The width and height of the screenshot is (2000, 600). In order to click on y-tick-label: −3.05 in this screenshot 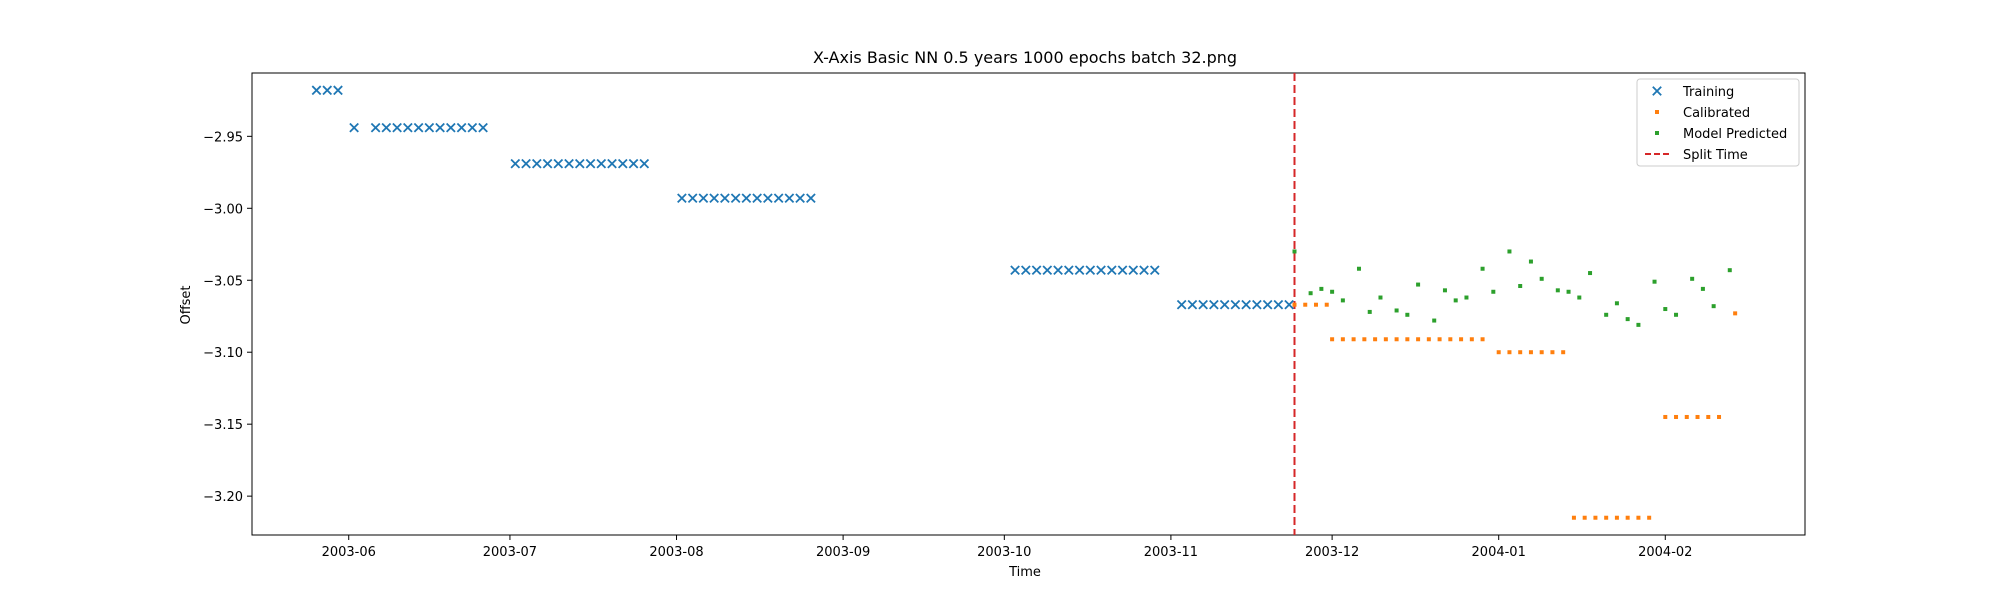, I will do `click(223, 281)`.